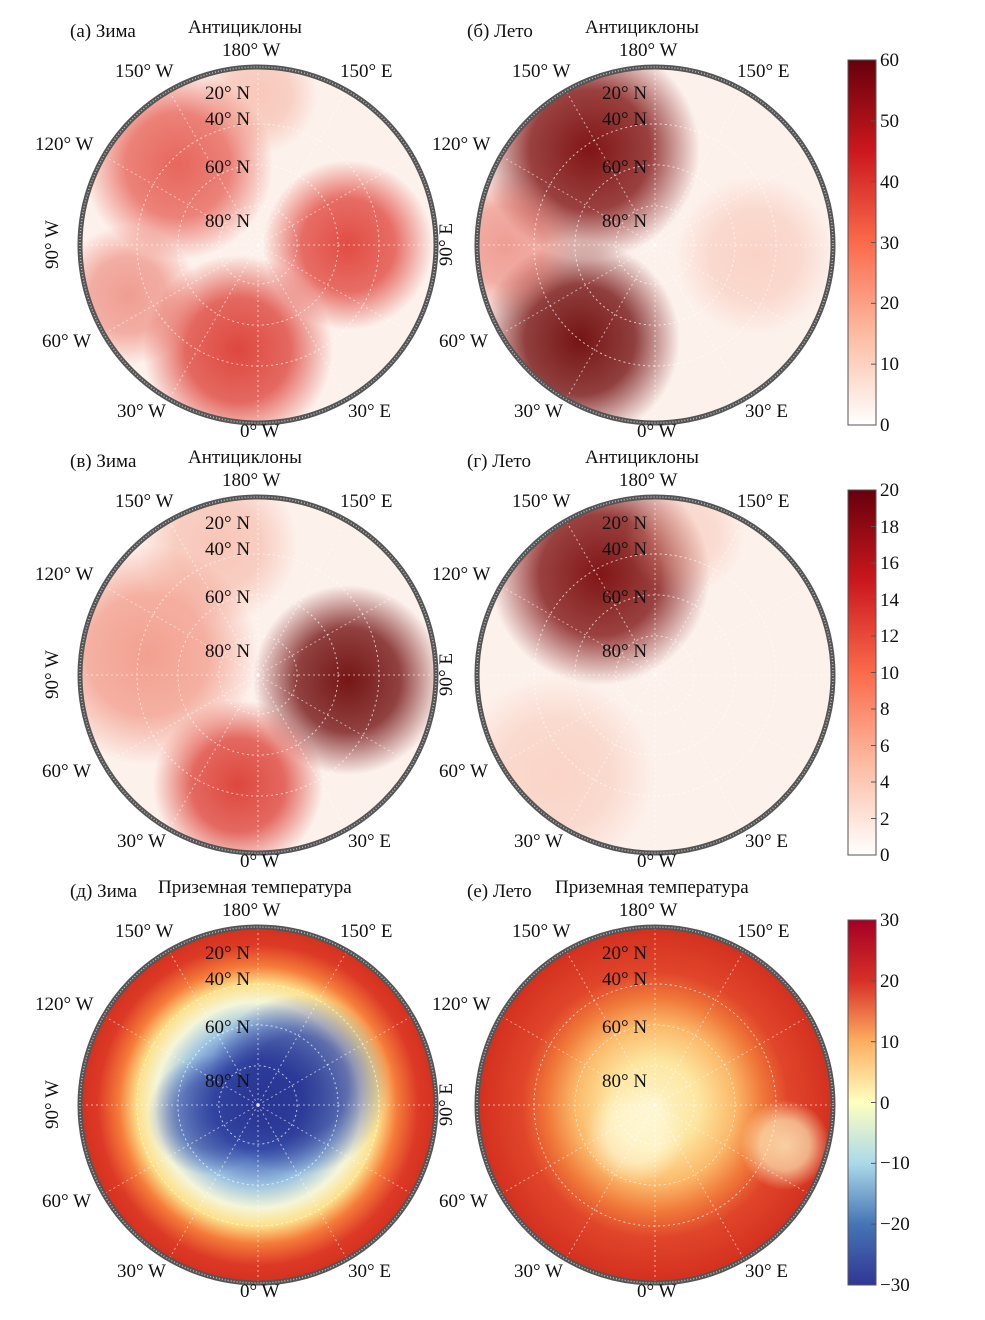 Image resolution: width=985 pixels, height=1320 pixels. I want to click on panel-label: (д) Зима, so click(104, 891).